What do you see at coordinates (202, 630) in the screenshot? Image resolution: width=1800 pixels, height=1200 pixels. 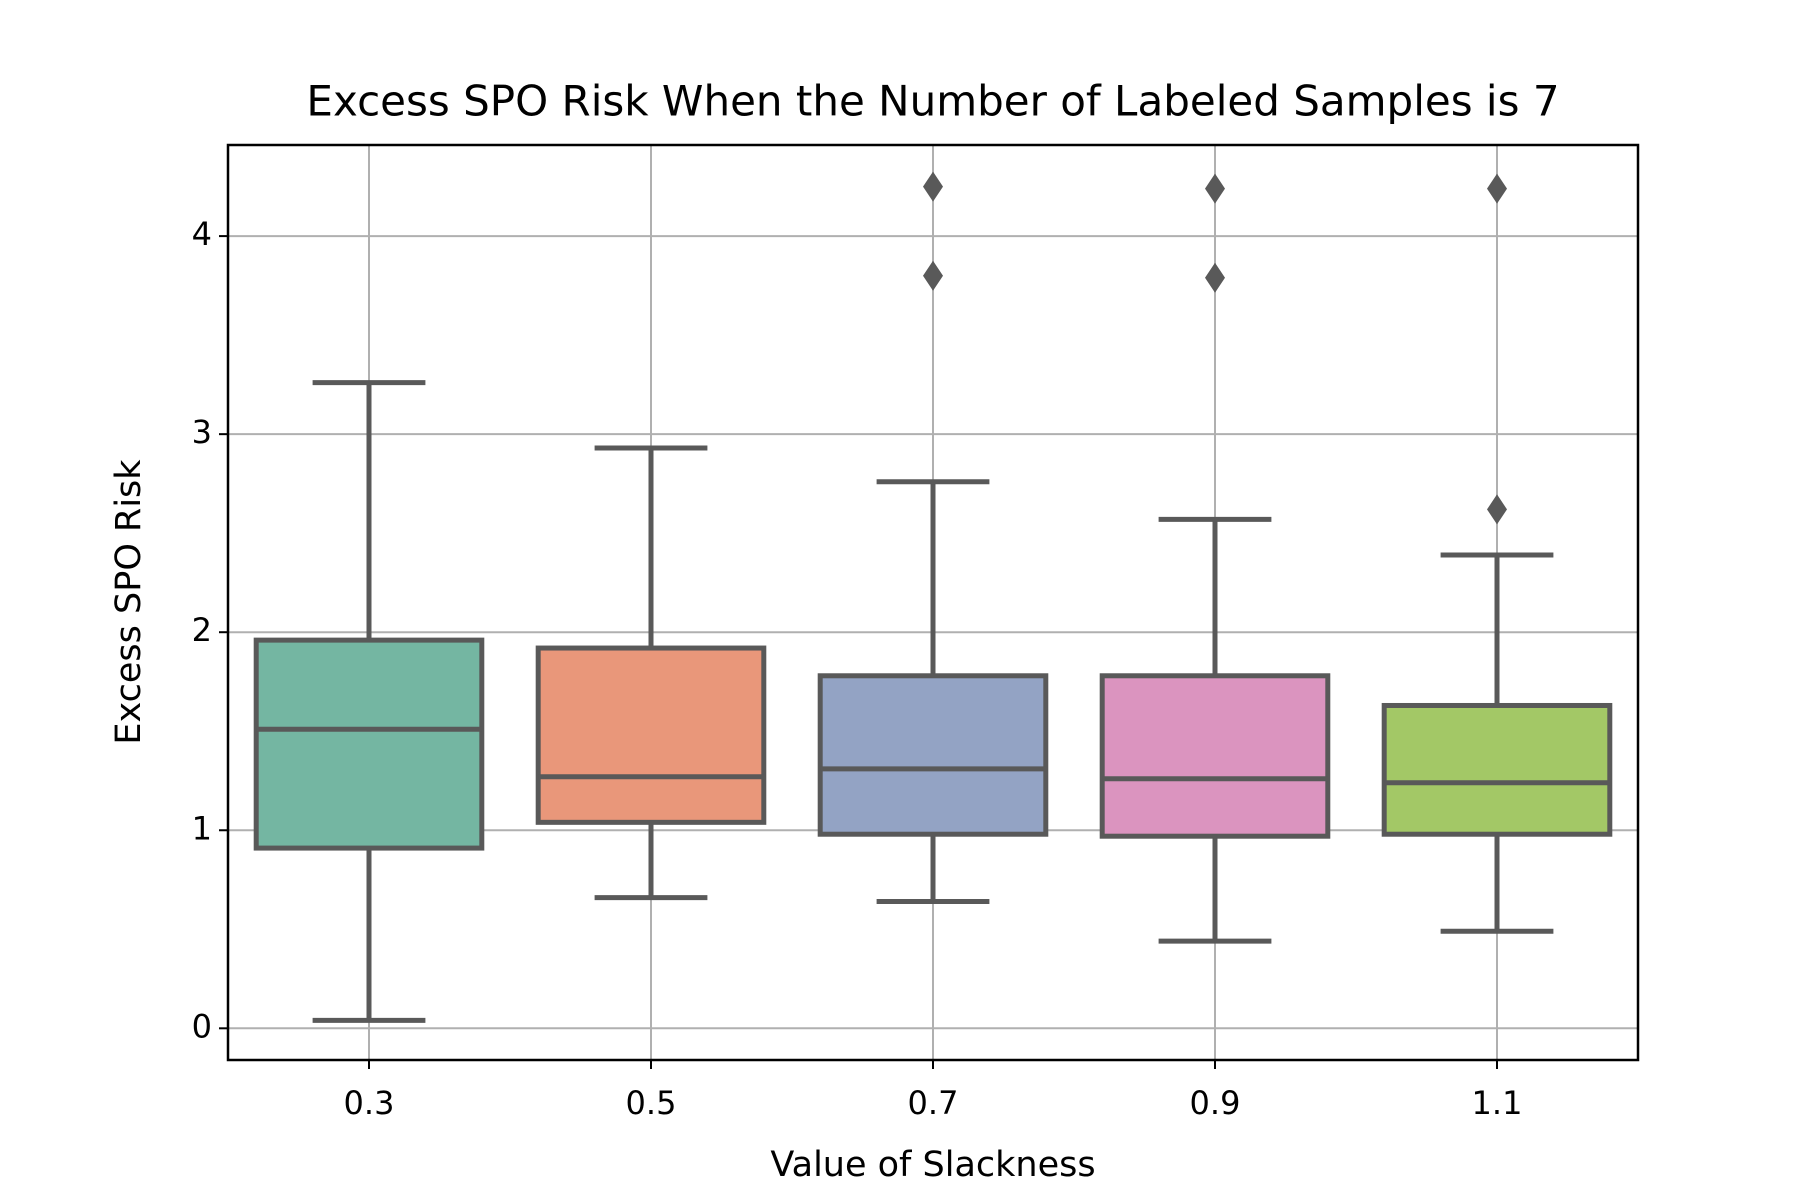 I see `y-tick-label: 2` at bounding box center [202, 630].